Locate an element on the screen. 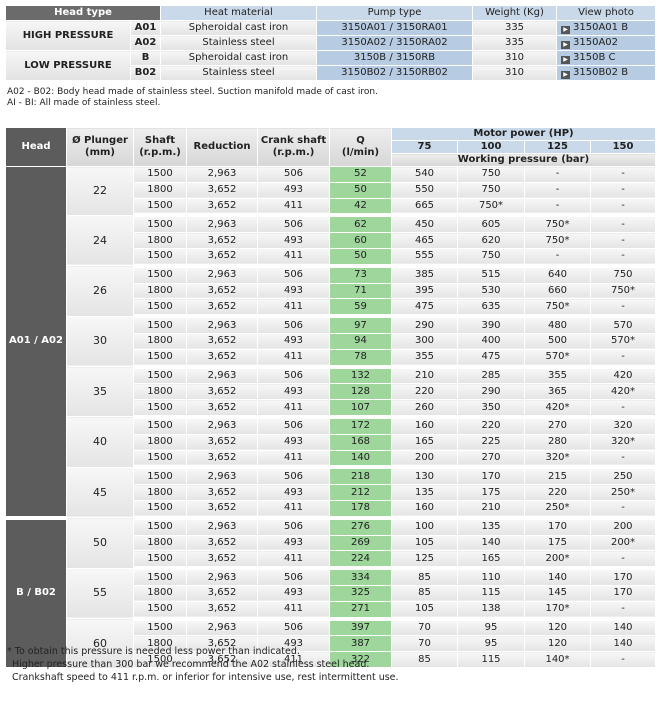 This screenshot has width=658, height=702. cell: 395 is located at coordinates (424, 291).